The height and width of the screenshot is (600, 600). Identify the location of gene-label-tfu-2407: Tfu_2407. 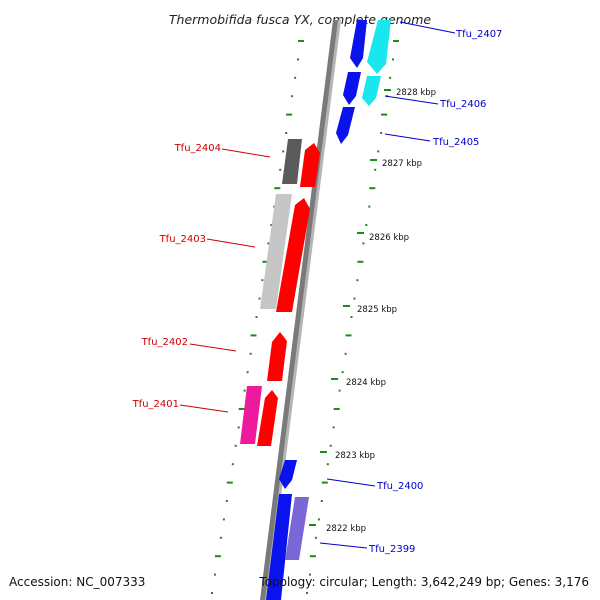
(478, 34).